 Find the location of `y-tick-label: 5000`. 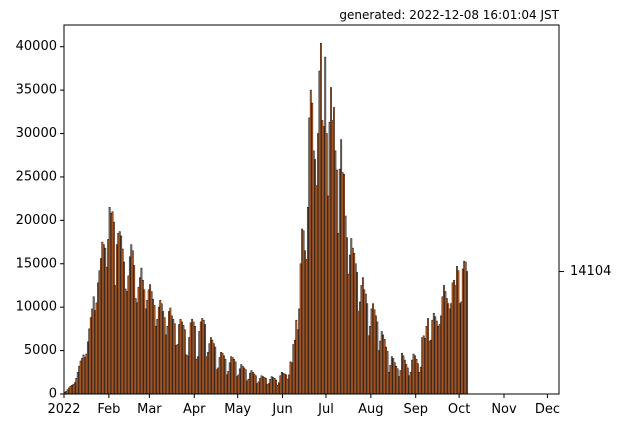

y-tick-label: 5000 is located at coordinates (40, 350).